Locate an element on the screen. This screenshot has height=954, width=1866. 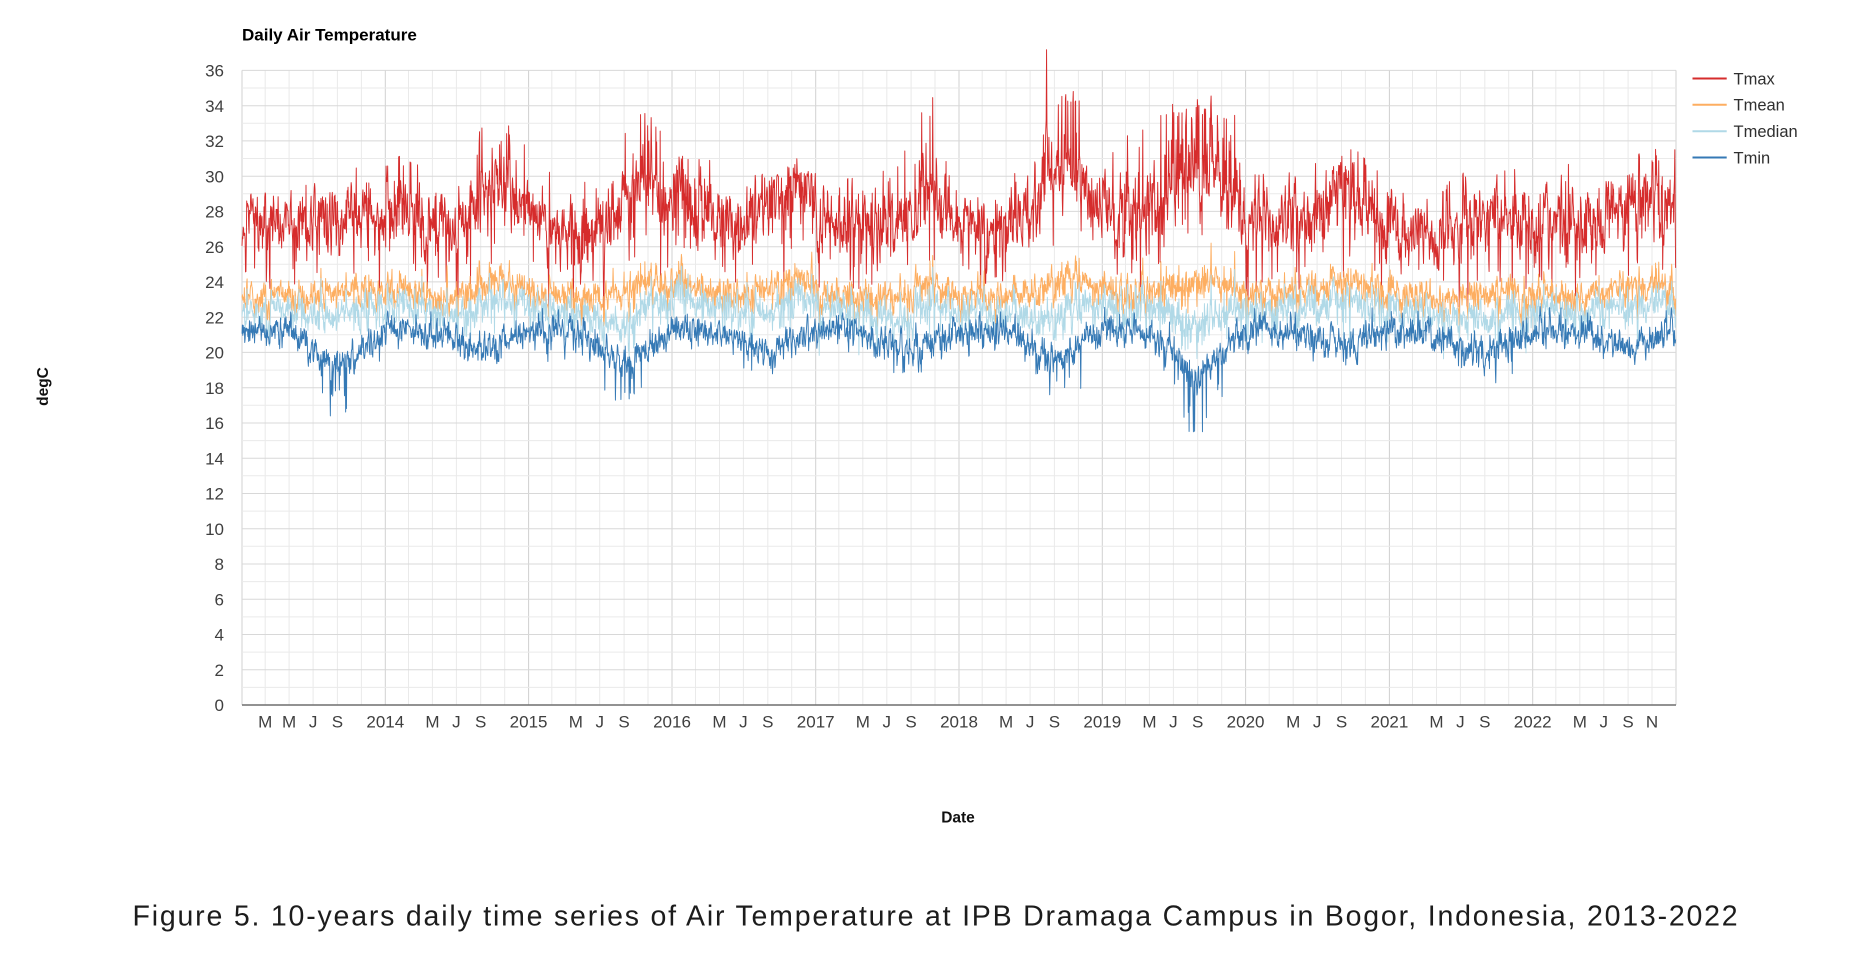
svg-text: 14 is located at coordinates (214, 458).